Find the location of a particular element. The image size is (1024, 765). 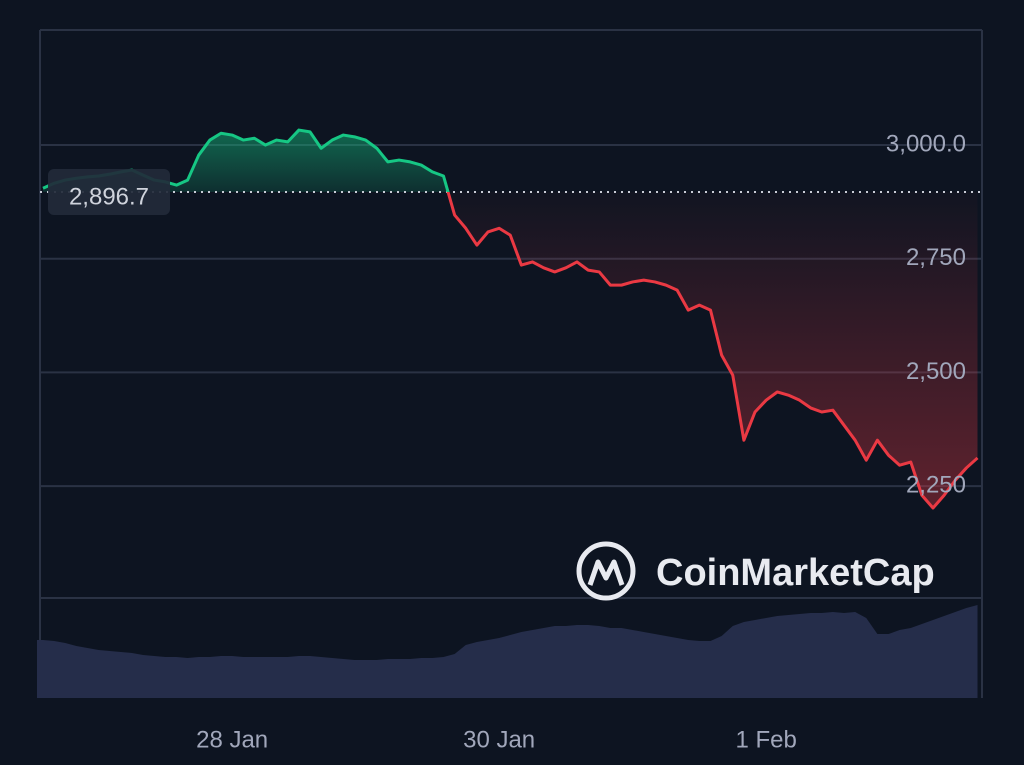

y-tick-label: 2,500 is located at coordinates (936, 371).